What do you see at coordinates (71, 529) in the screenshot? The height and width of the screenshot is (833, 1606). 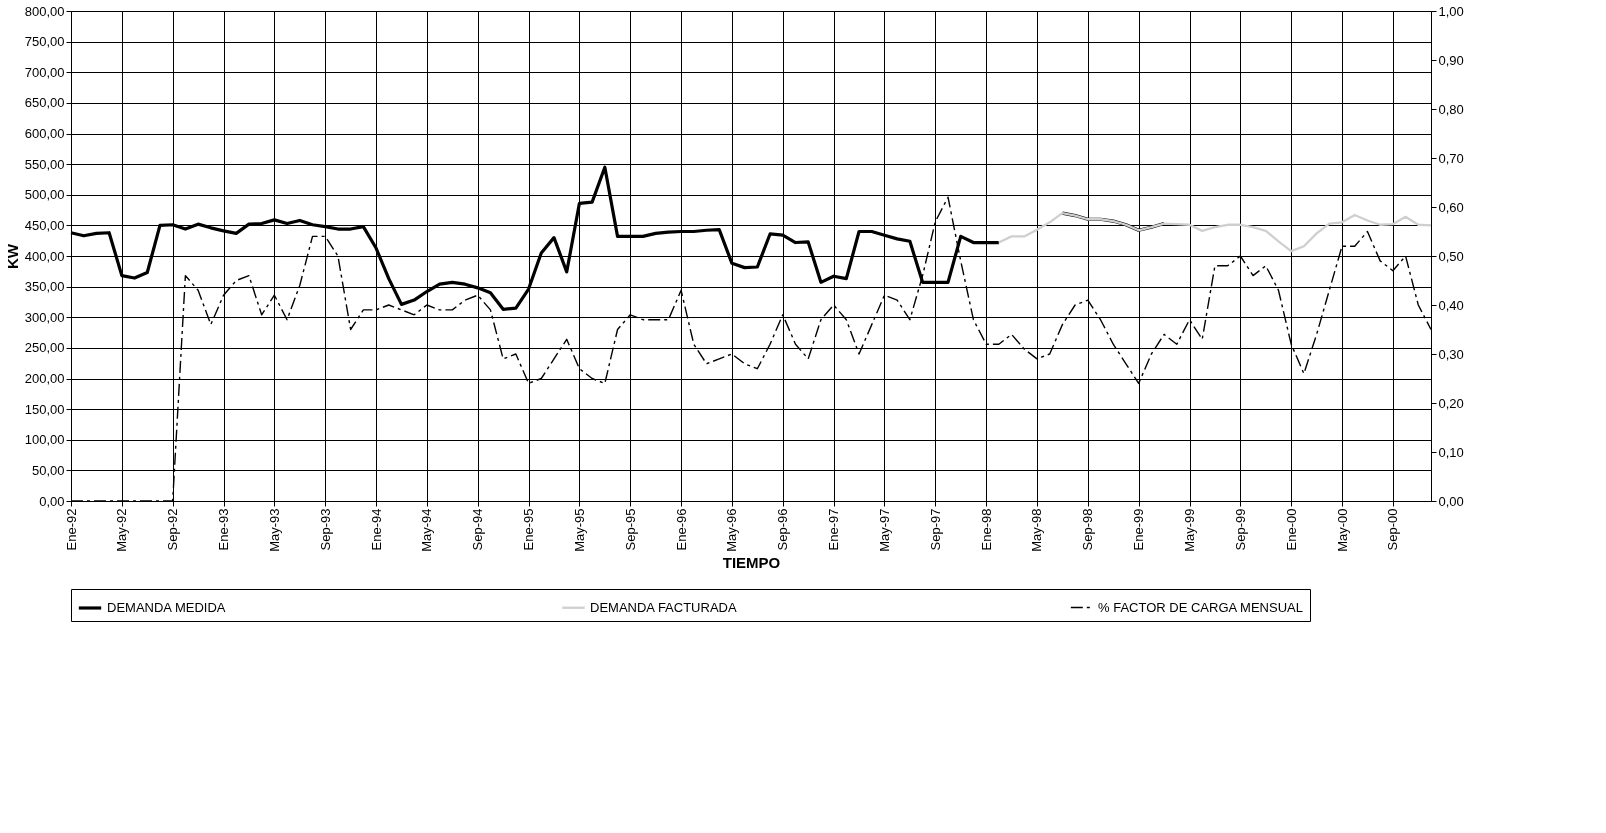 I see `x-tick-label: Ene-92` at bounding box center [71, 529].